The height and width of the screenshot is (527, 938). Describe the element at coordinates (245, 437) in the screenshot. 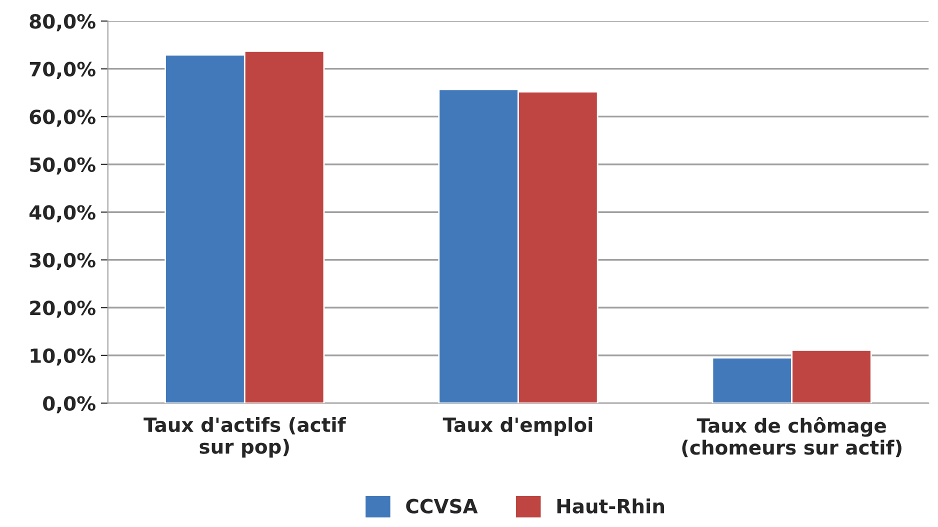

I see `x-tick-label: Taux d'actifs (actif sur pop)` at that location.